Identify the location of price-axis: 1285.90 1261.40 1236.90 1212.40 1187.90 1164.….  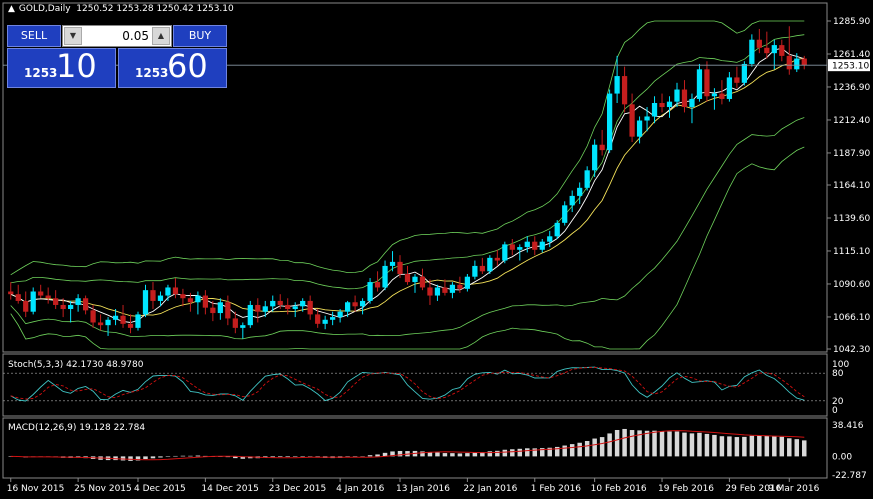
(848, 186).